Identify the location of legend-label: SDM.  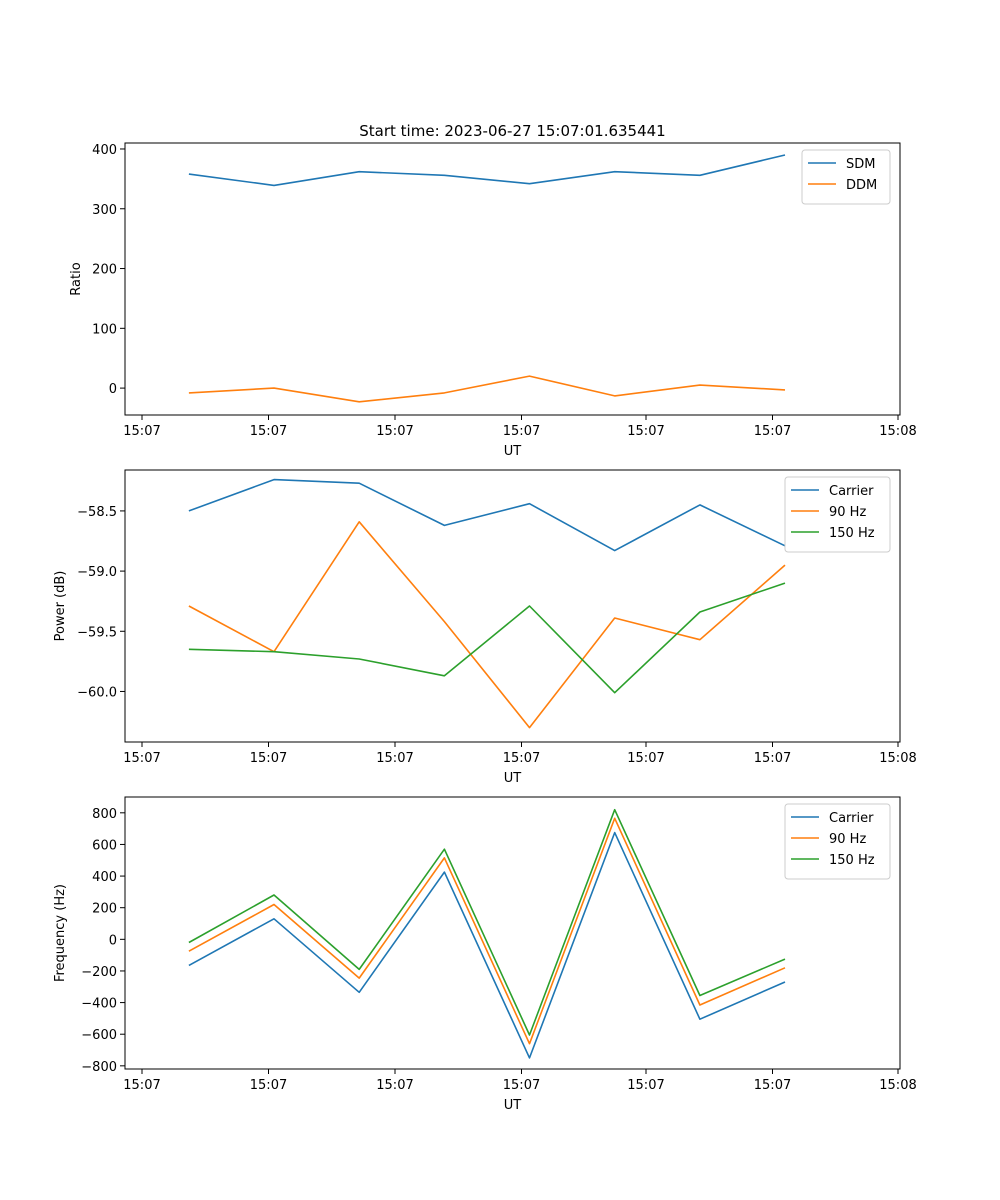
(860, 164).